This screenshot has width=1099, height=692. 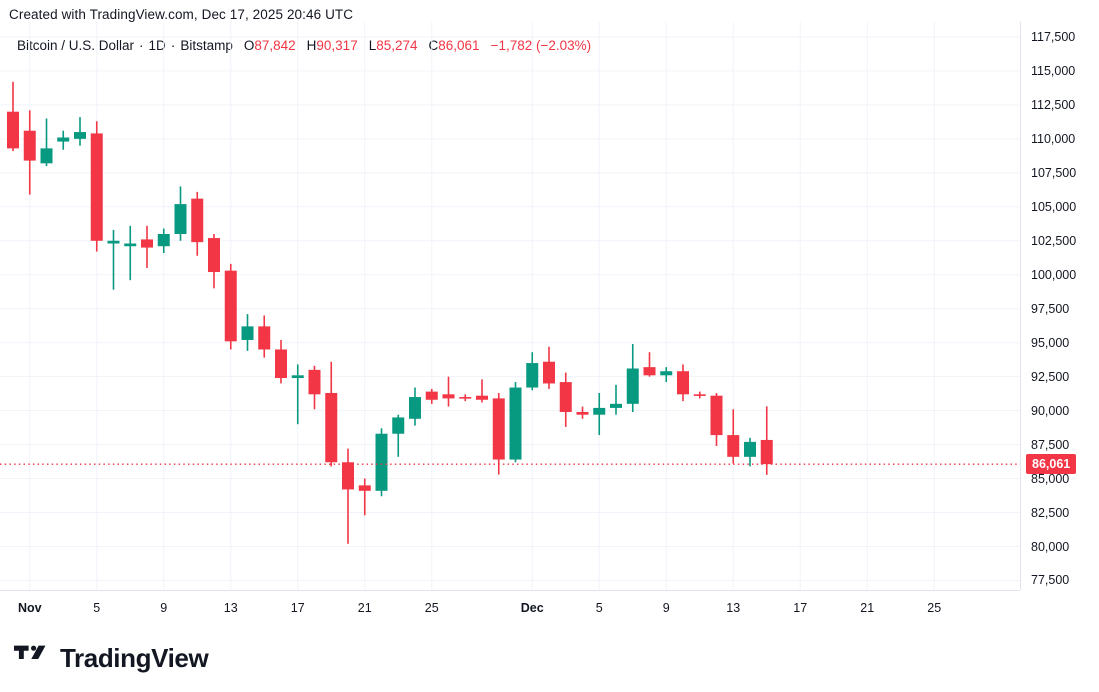 I want to click on price-tick-label: 110,000, so click(x=1053, y=138).